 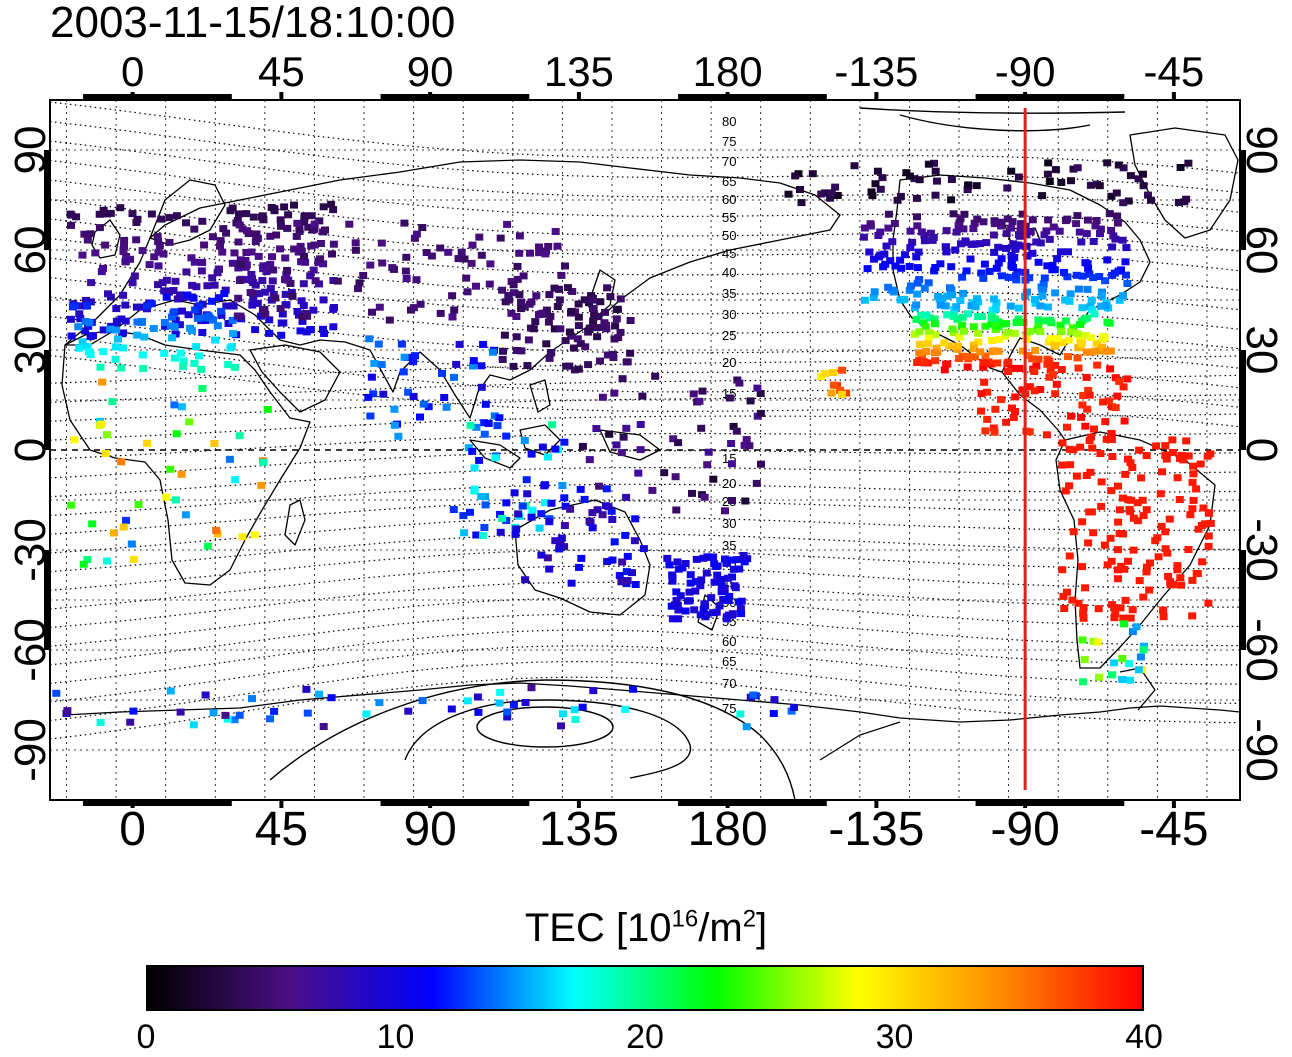 I want to click on contour-label: 50, so click(x=729, y=235).